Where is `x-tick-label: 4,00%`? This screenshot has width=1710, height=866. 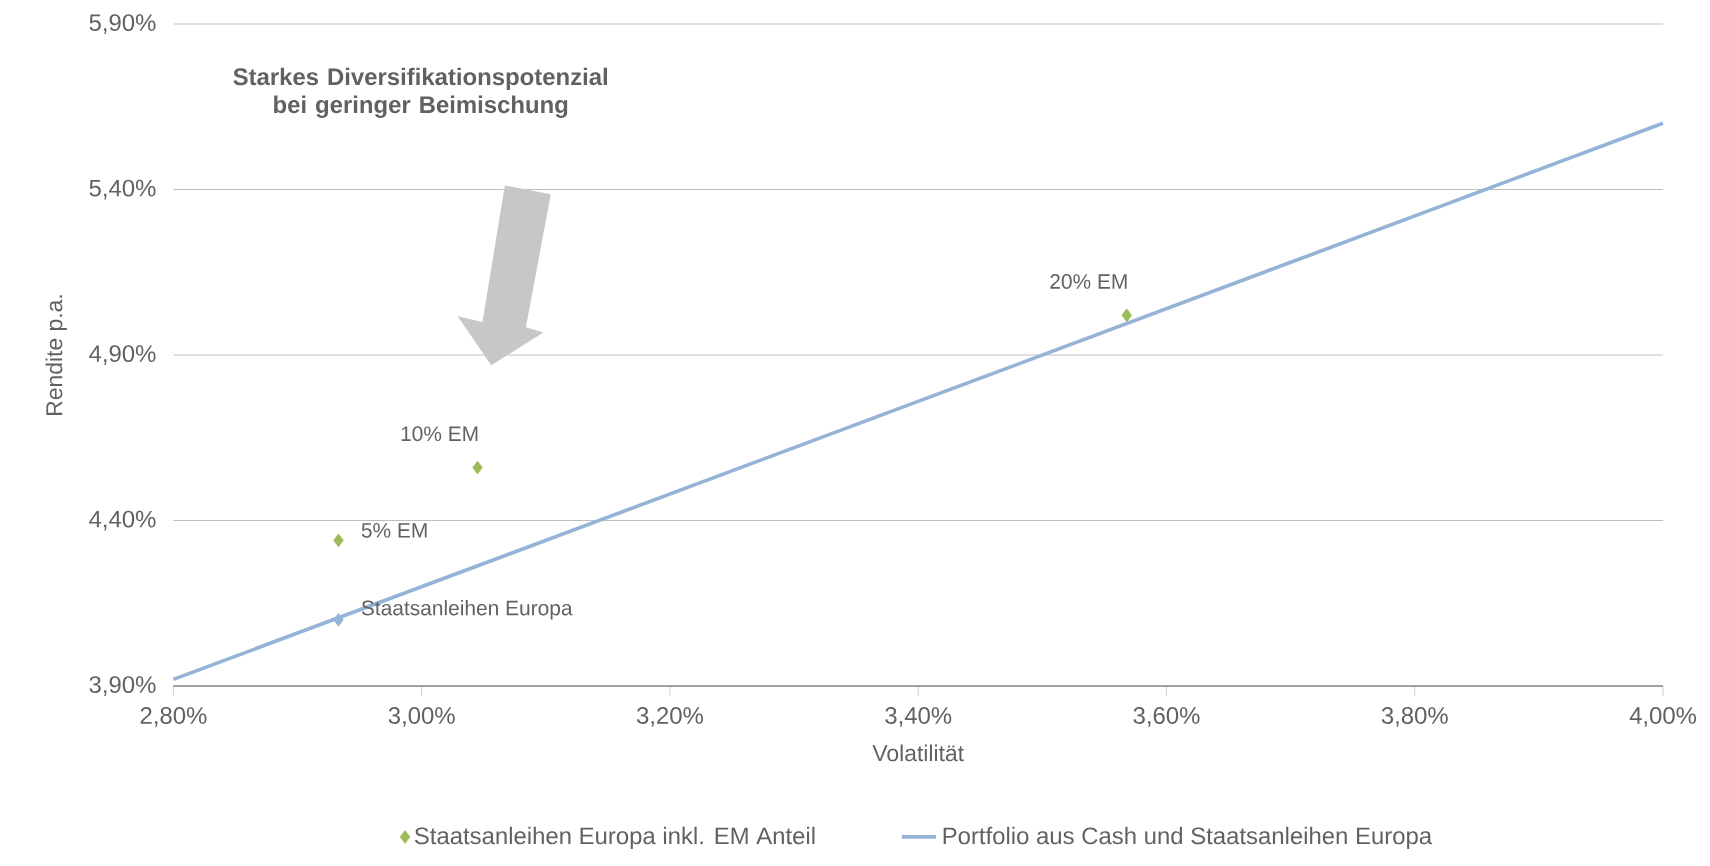 x-tick-label: 4,00% is located at coordinates (1663, 717).